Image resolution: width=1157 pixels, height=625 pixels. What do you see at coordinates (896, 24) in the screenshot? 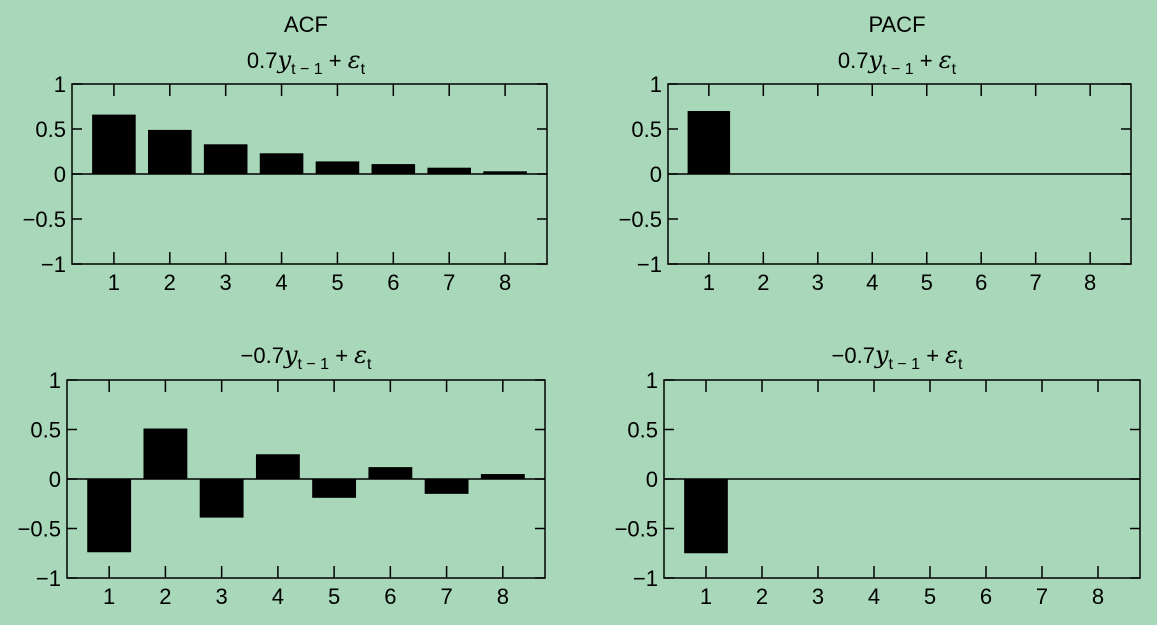
I see `pacf-column-title: PACF` at bounding box center [896, 24].